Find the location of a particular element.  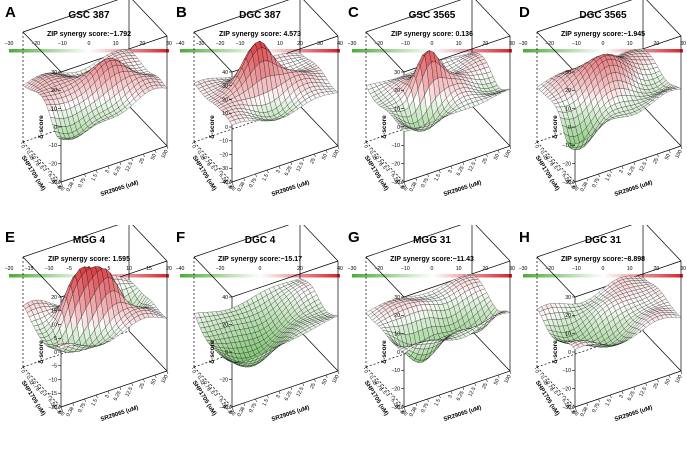

colorbar-tick-label: −30 is located at coordinates (523, 44).